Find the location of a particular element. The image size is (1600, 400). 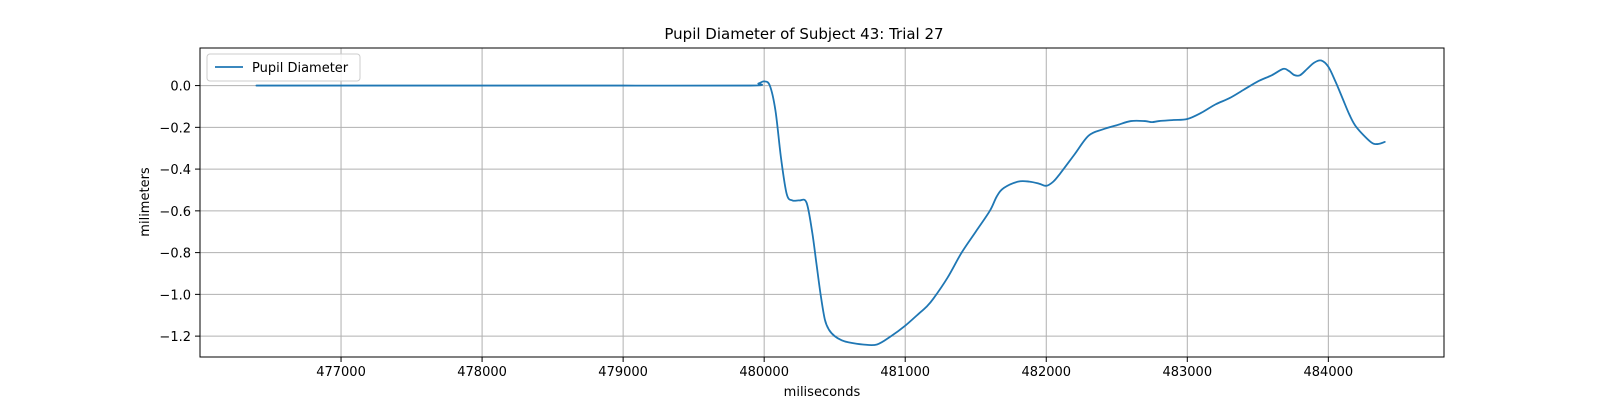

y-tick-label: −0.8 is located at coordinates (175, 254).